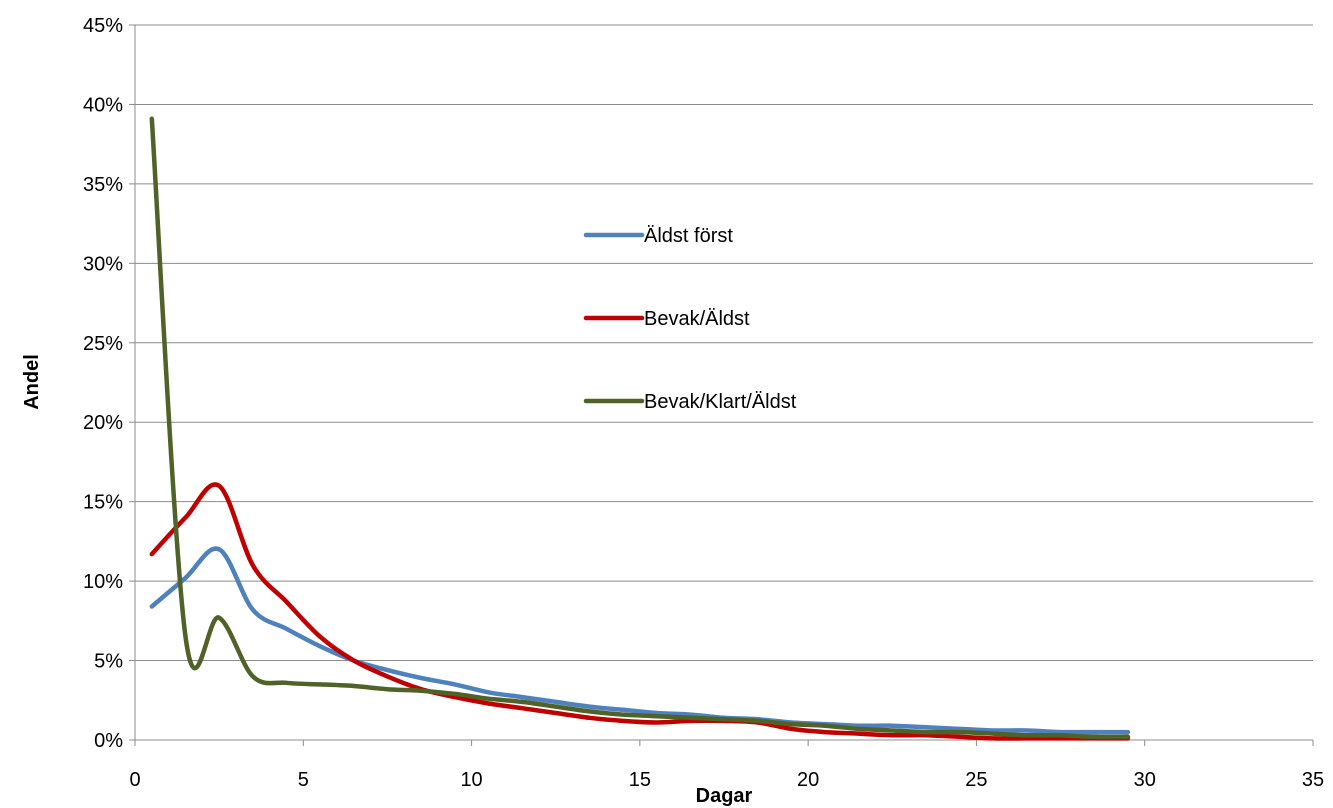 This screenshot has height=808, width=1333. Describe the element at coordinates (471, 780) in the screenshot. I see `x-tick-label: 10` at that location.